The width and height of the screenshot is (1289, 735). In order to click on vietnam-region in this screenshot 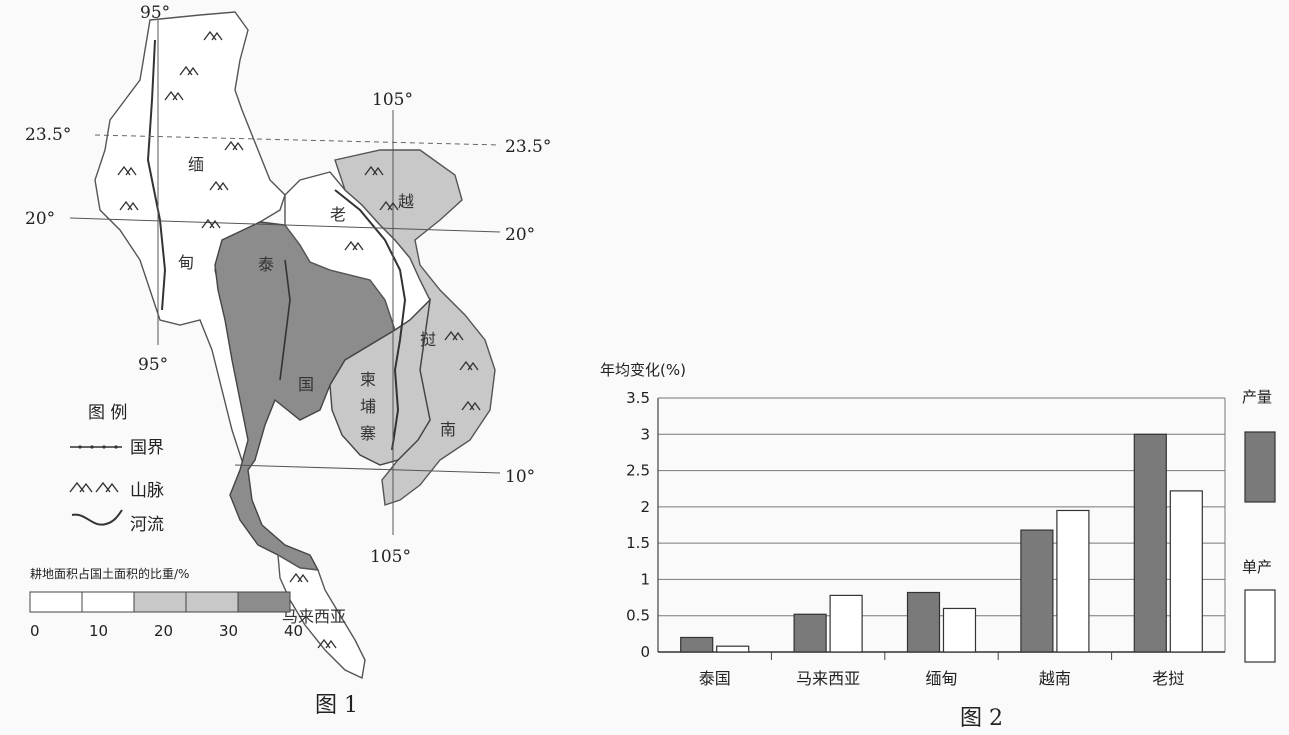, I will do `click(415, 327)`.